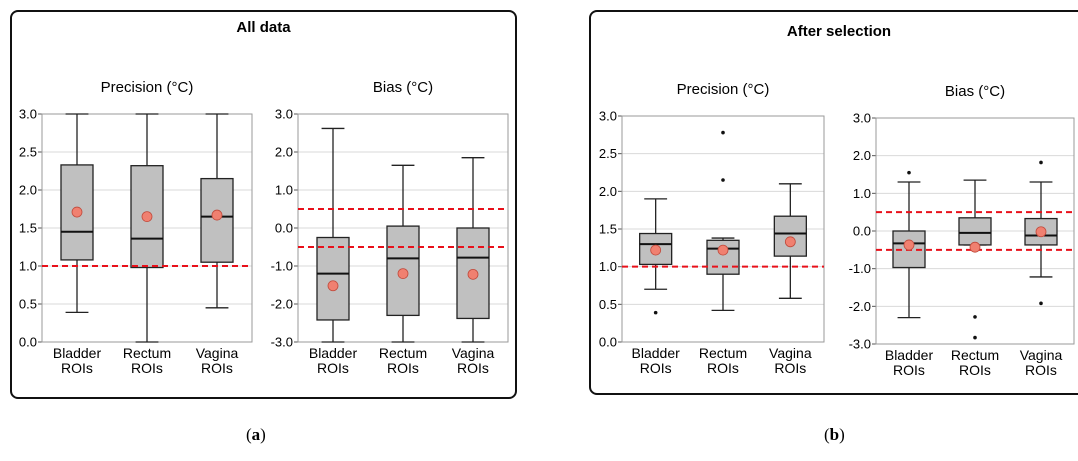 The image size is (1078, 461). I want to click on panel-b-title: After selection, so click(839, 31).